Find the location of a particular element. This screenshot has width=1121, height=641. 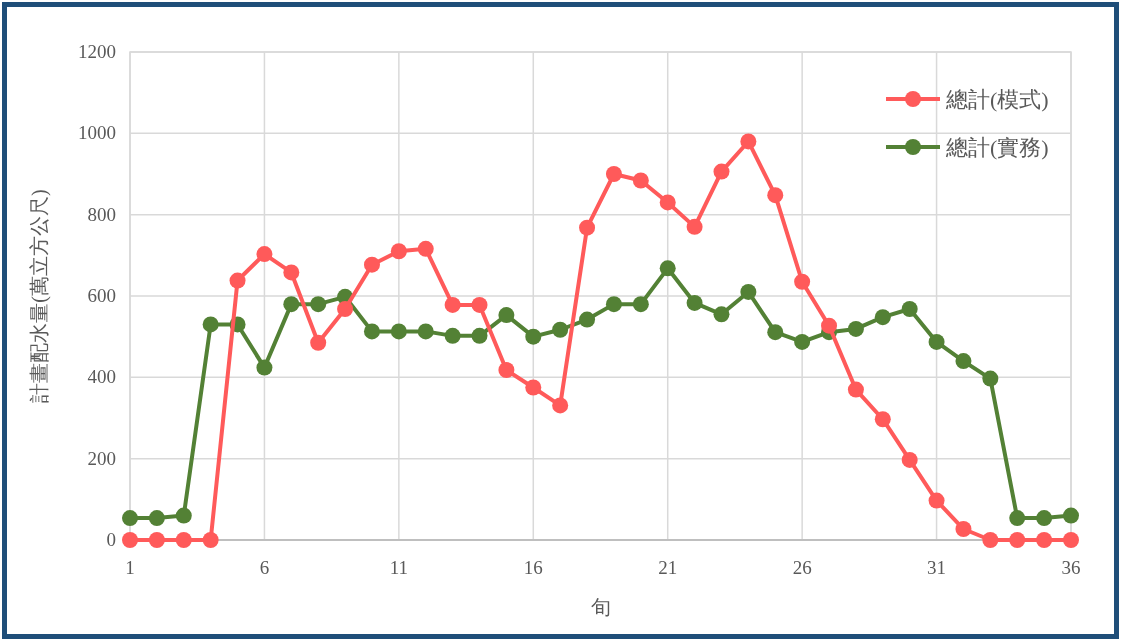

y-tick-label: 600 is located at coordinates (101, 295).